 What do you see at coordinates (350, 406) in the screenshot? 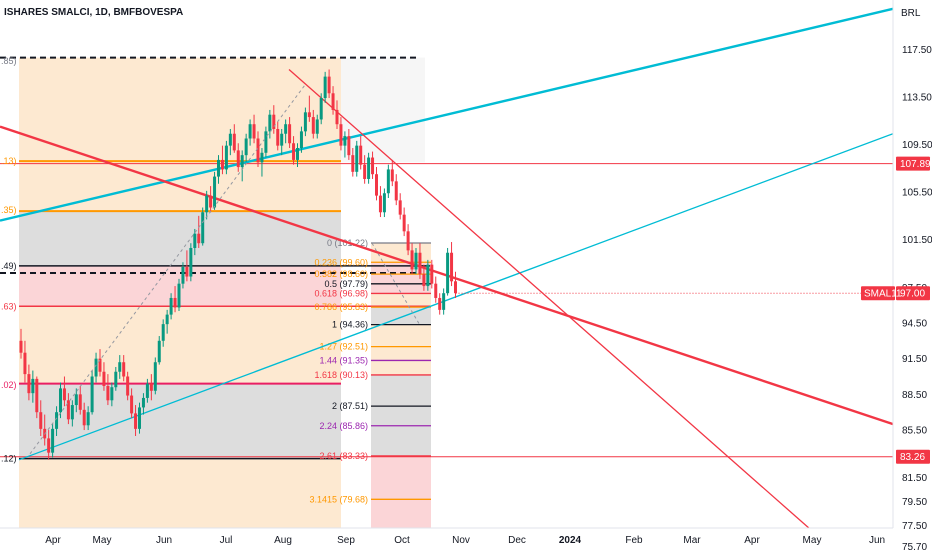
I see `fib-level-label: 2 (87.51)` at bounding box center [350, 406].